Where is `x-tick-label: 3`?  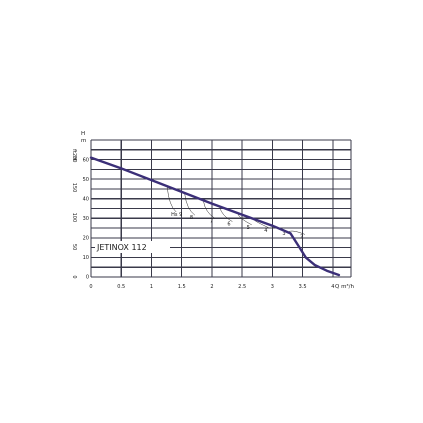
x-tick-label: 3 is located at coordinates (272, 287).